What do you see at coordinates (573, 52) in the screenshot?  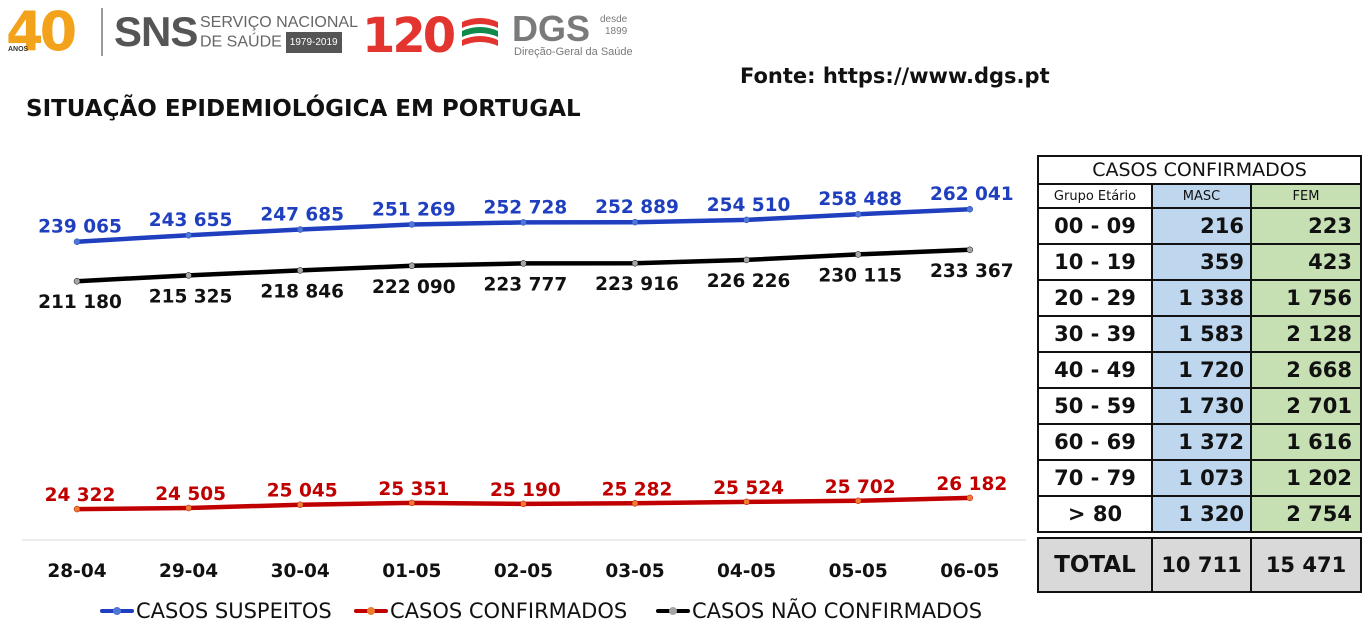 I see `dgs-name: Direção-Geral da Saúde` at bounding box center [573, 52].